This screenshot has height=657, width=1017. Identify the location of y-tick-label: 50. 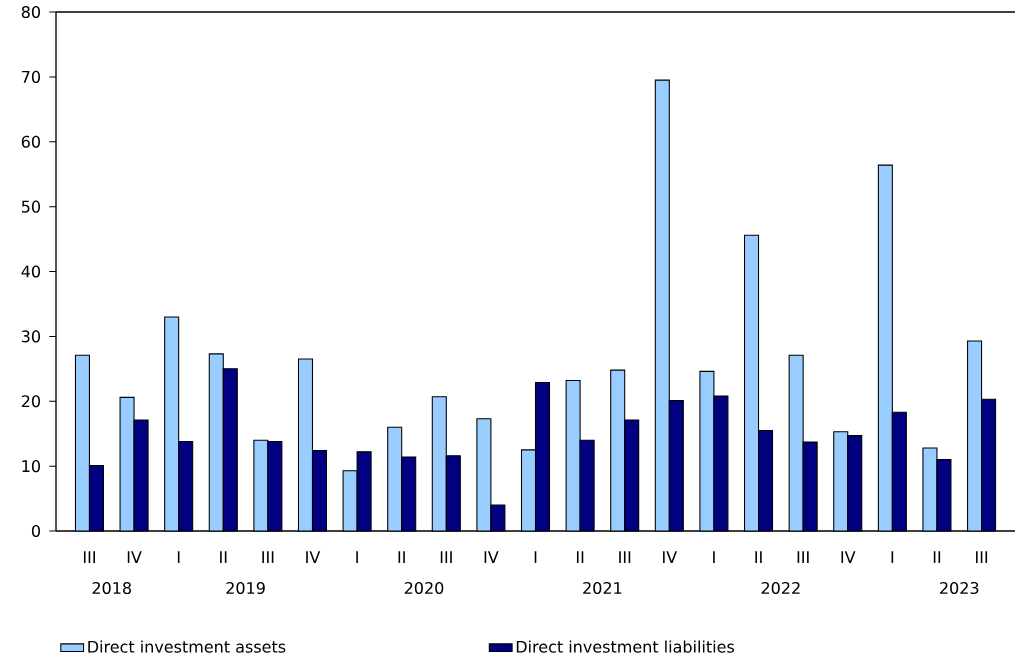
(30, 206).